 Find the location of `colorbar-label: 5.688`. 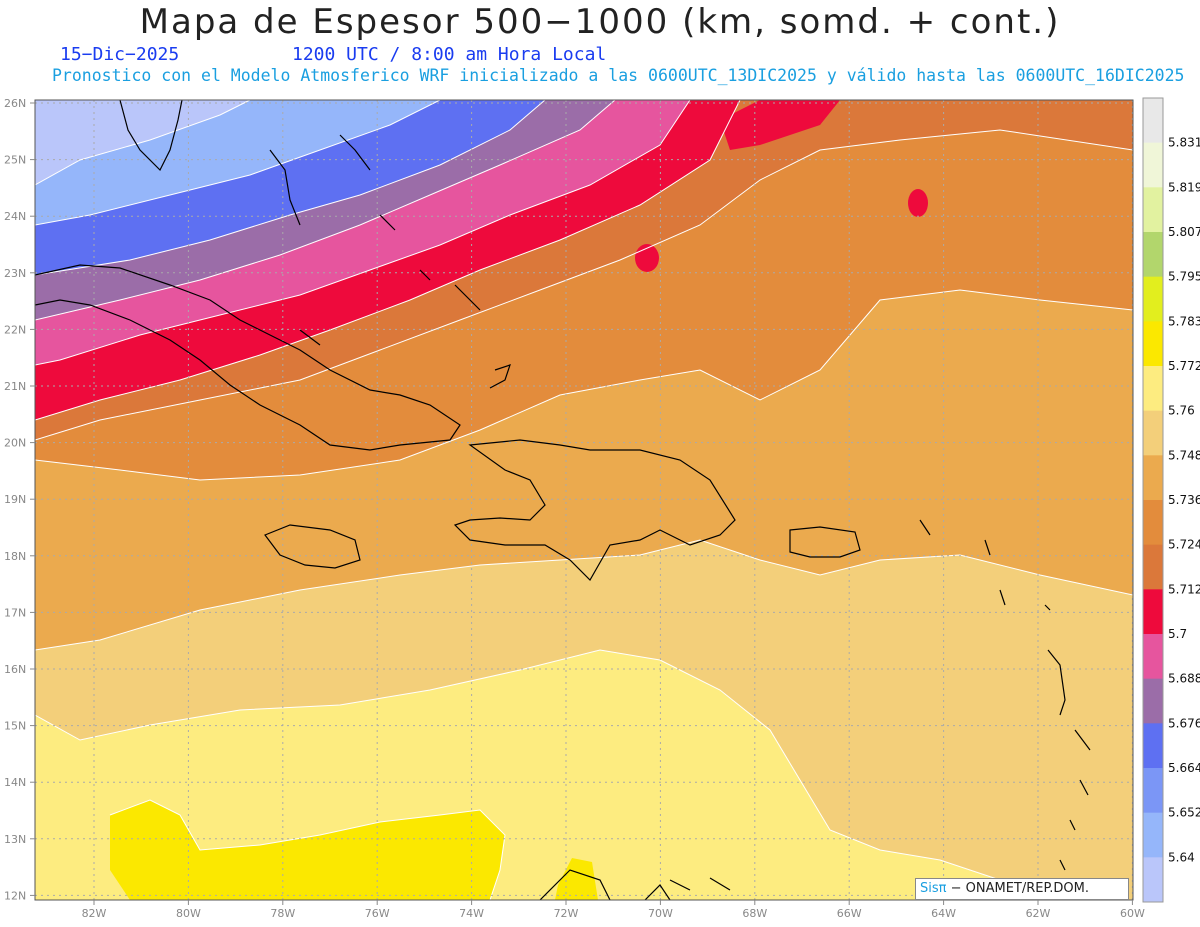

colorbar-label: 5.688 is located at coordinates (1184, 679).